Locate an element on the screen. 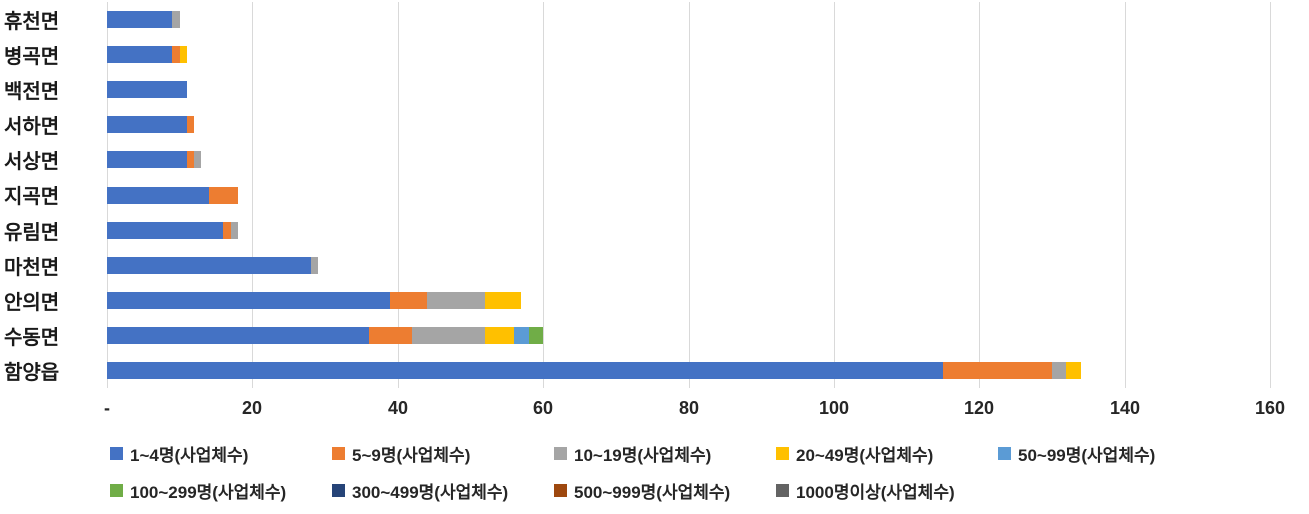  legend-item: 1000명이상(사업체수) is located at coordinates (865, 490).